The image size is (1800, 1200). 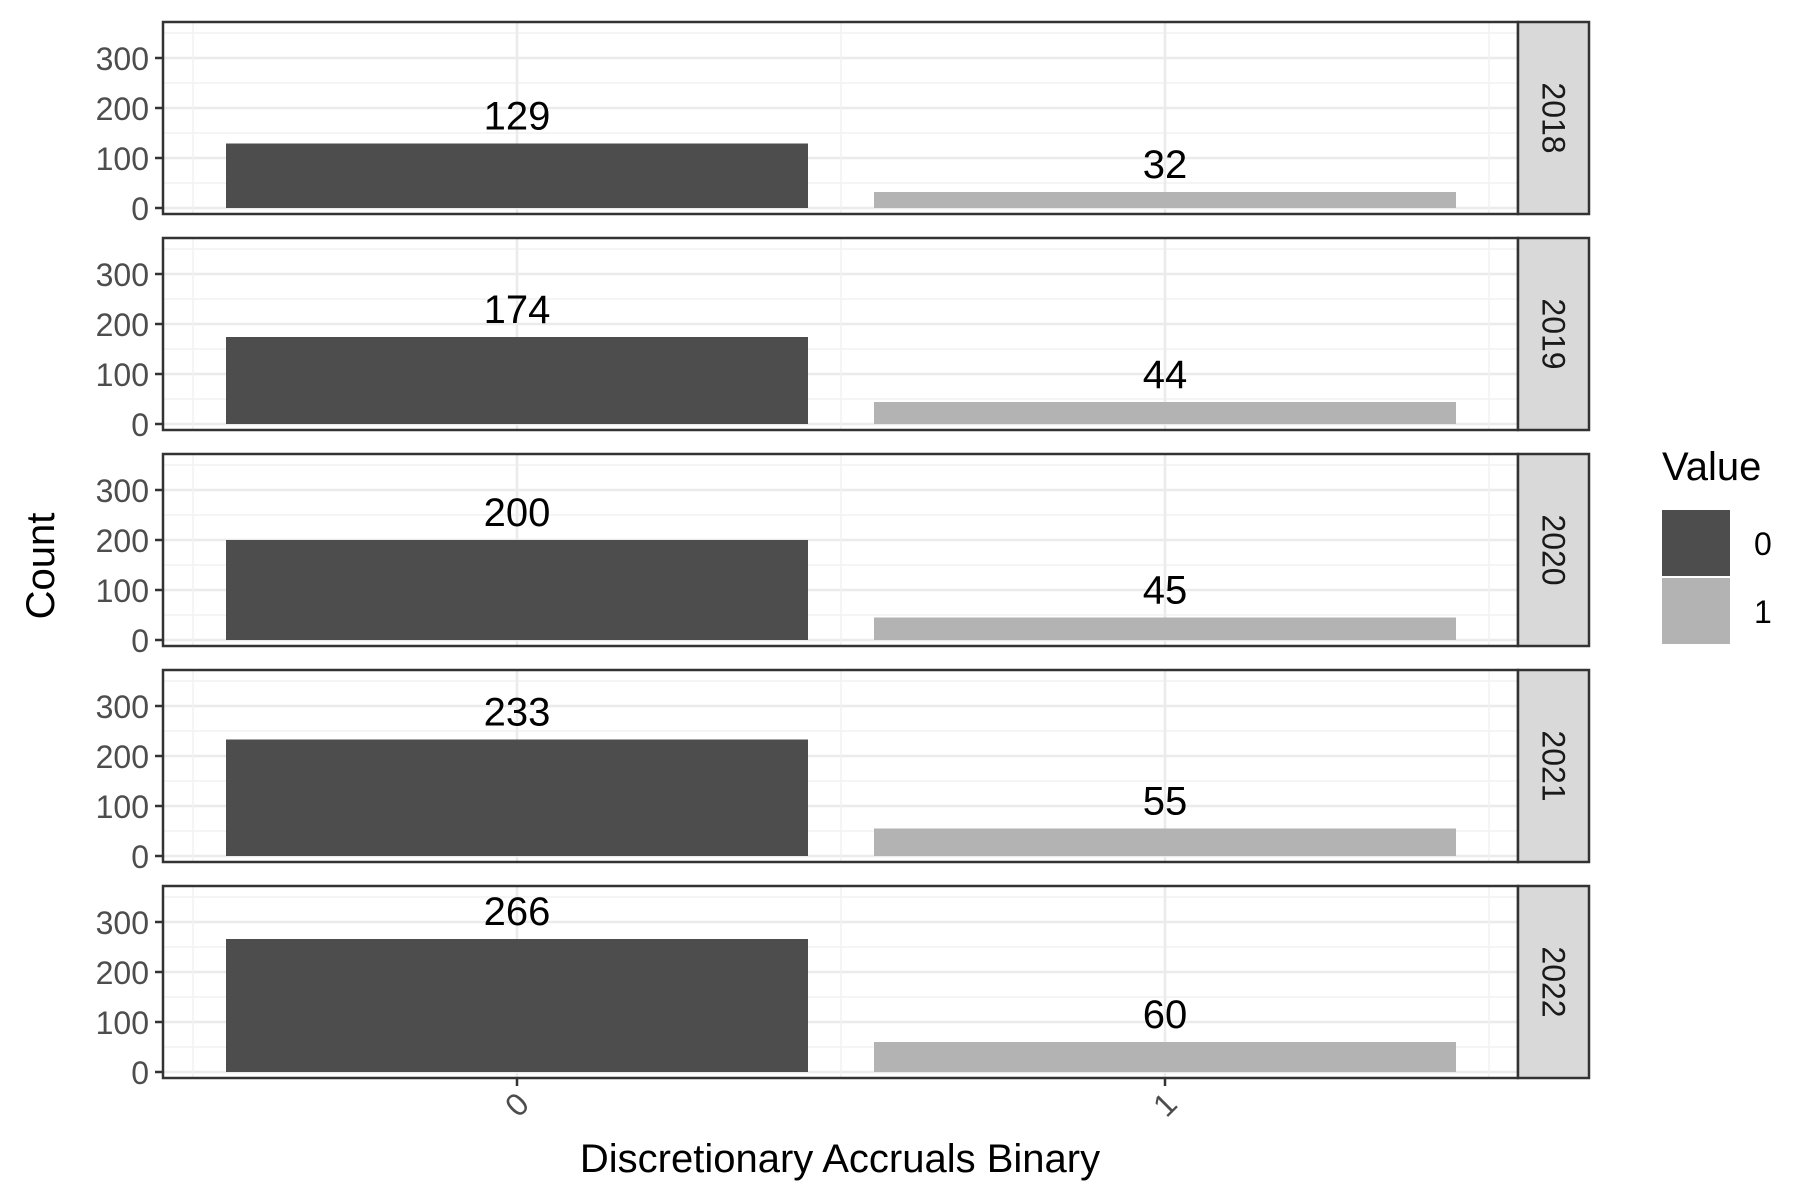 What do you see at coordinates (517, 1104) in the screenshot?
I see `x-tick-label-0: 0` at bounding box center [517, 1104].